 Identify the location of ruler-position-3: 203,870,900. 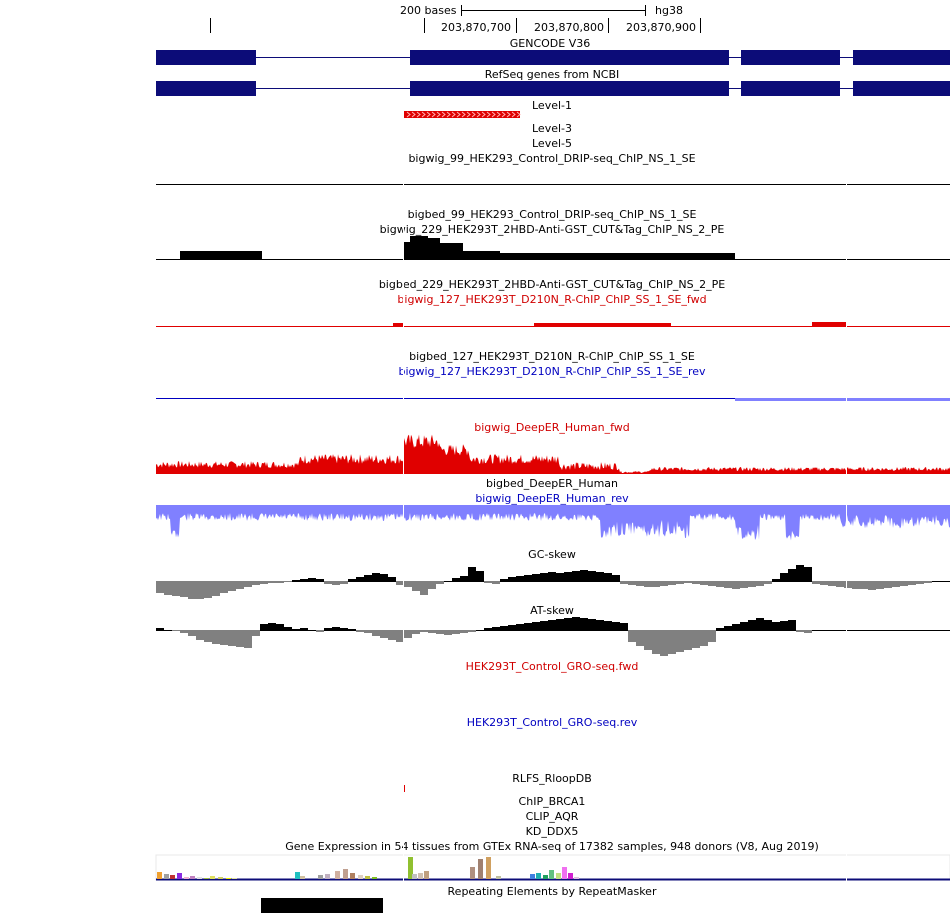
(661, 27).